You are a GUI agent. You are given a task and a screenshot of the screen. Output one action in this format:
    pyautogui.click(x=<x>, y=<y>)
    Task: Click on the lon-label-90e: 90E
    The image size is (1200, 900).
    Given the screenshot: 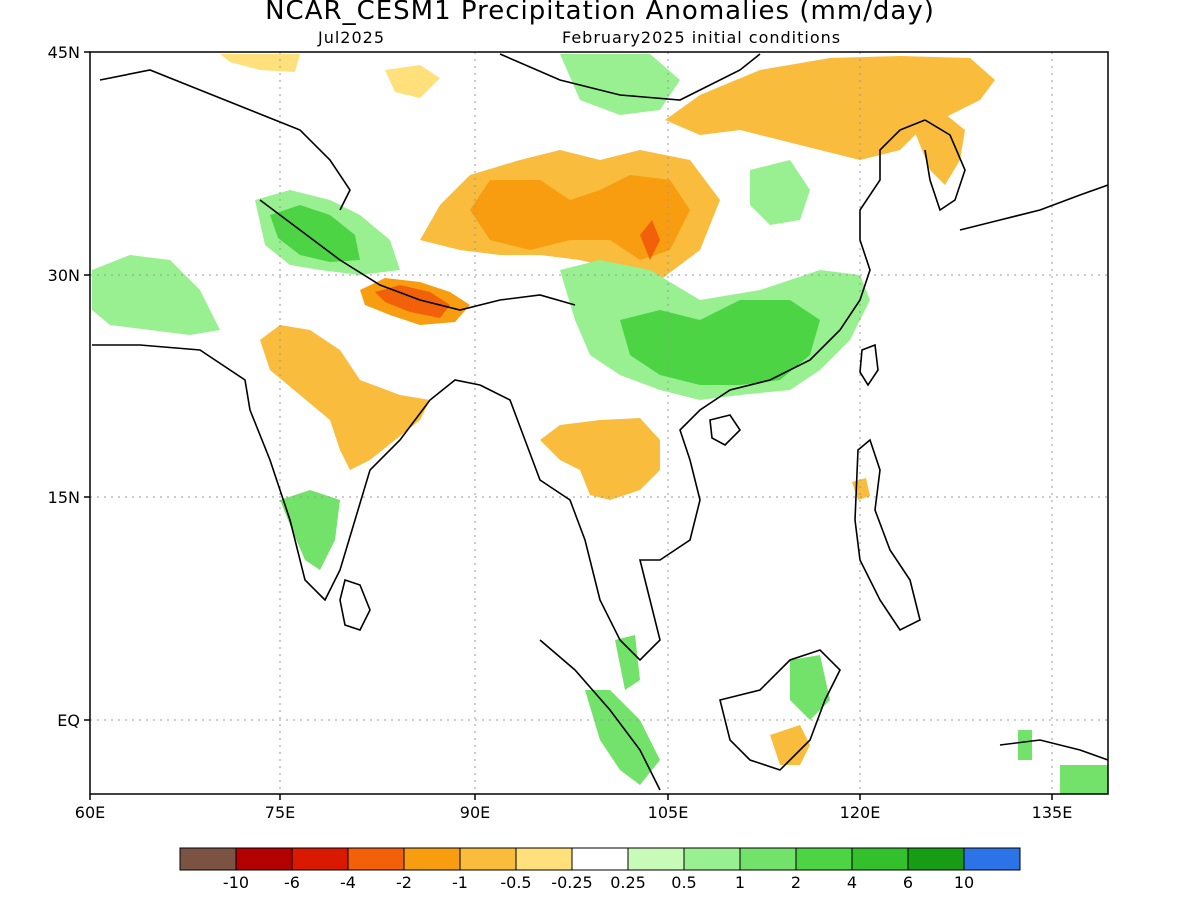 What is the action you would take?
    pyautogui.click(x=475, y=812)
    